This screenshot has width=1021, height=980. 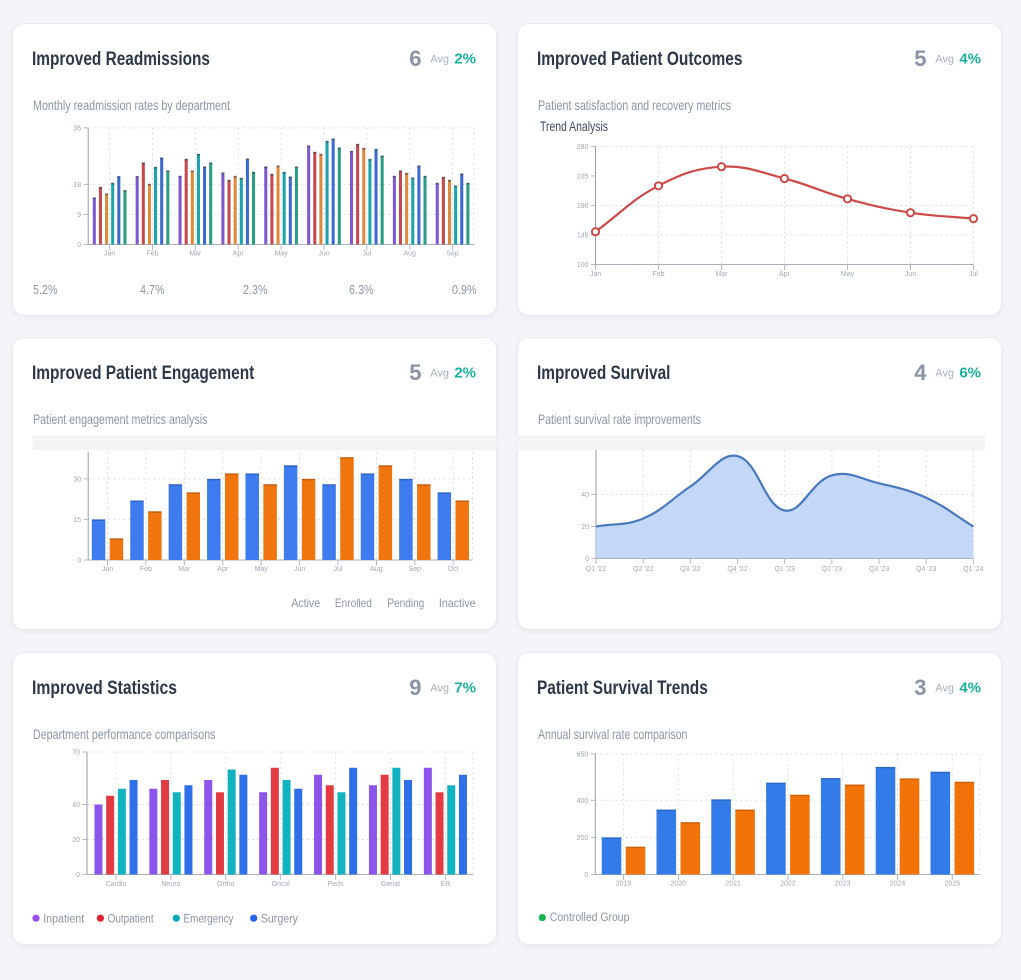 I want to click on svg-text: 145, so click(x=583, y=235).